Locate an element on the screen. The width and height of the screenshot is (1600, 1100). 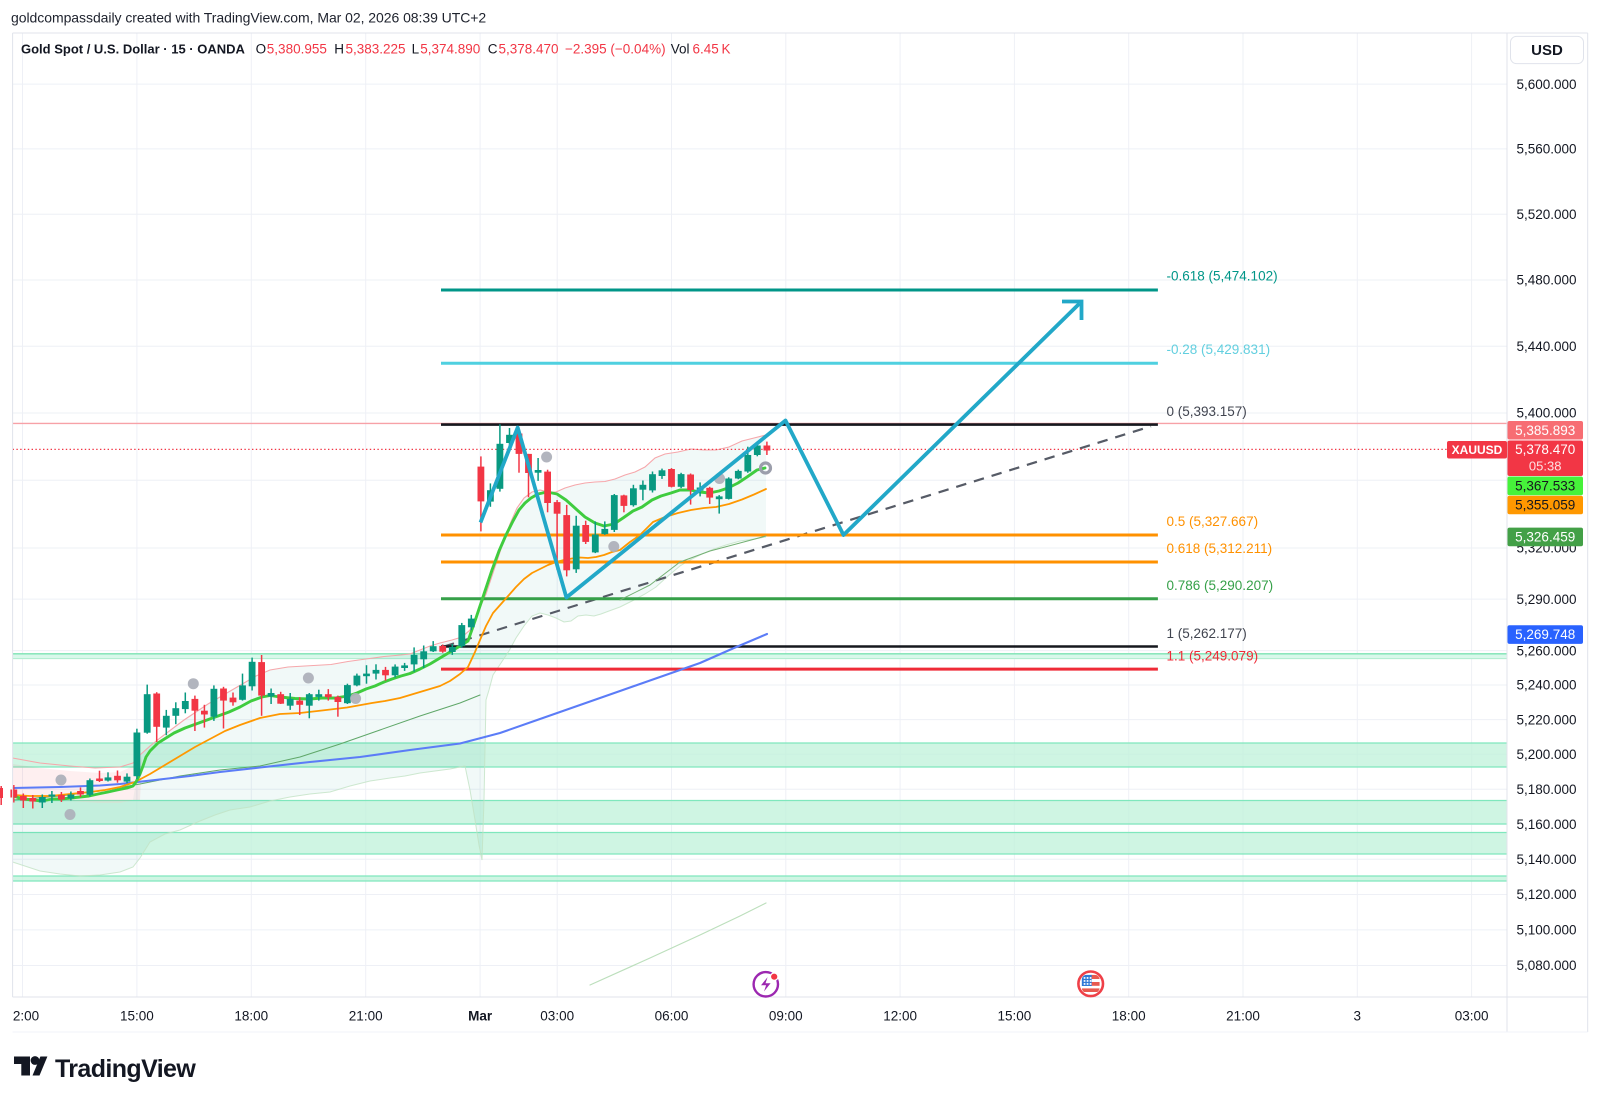
svg-text: 5,220.000 is located at coordinates (1547, 719).